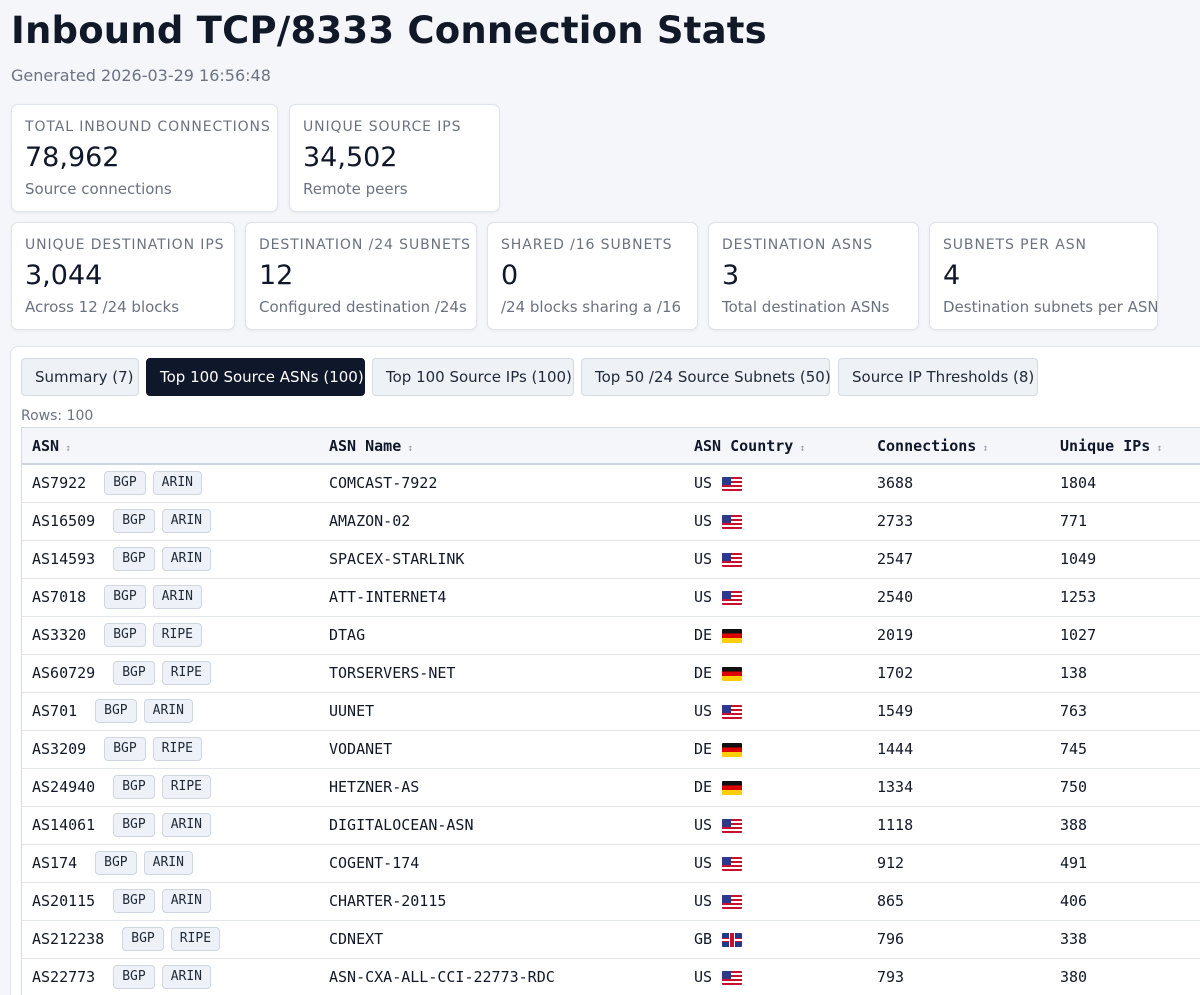  Describe the element at coordinates (706, 377) in the screenshot. I see `tab-top-source-subnets: Top 50 /24 Source Subnets (50)` at that location.